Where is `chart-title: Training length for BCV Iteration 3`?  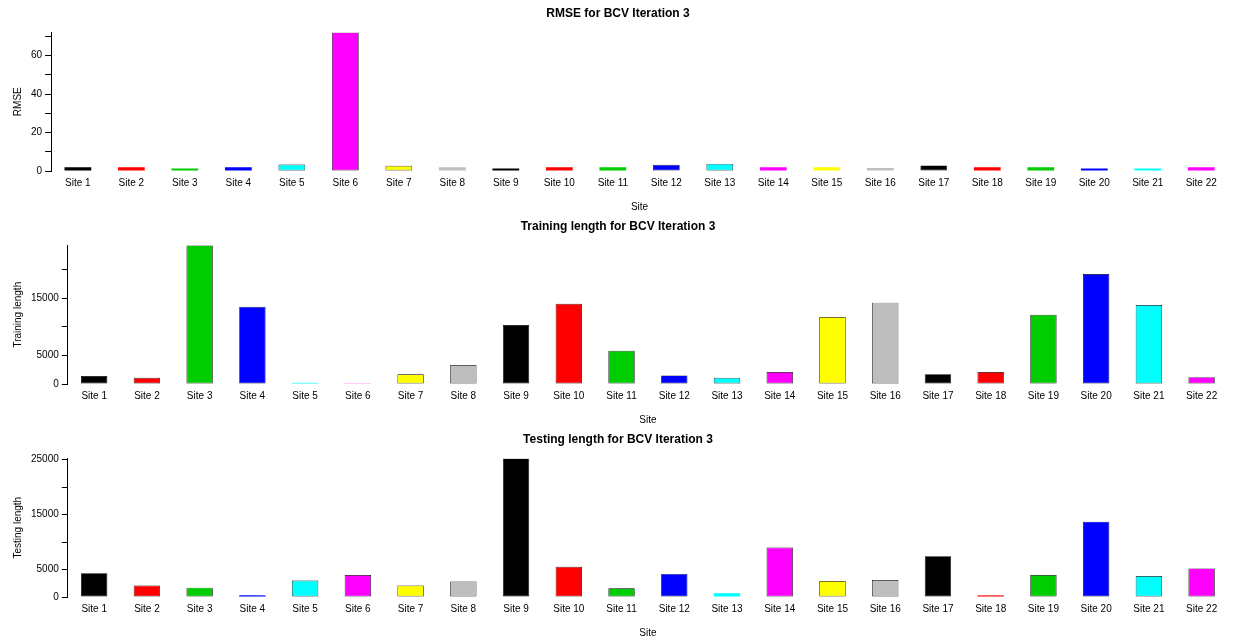
chart-title: Training length for BCV Iteration 3 is located at coordinates (618, 225).